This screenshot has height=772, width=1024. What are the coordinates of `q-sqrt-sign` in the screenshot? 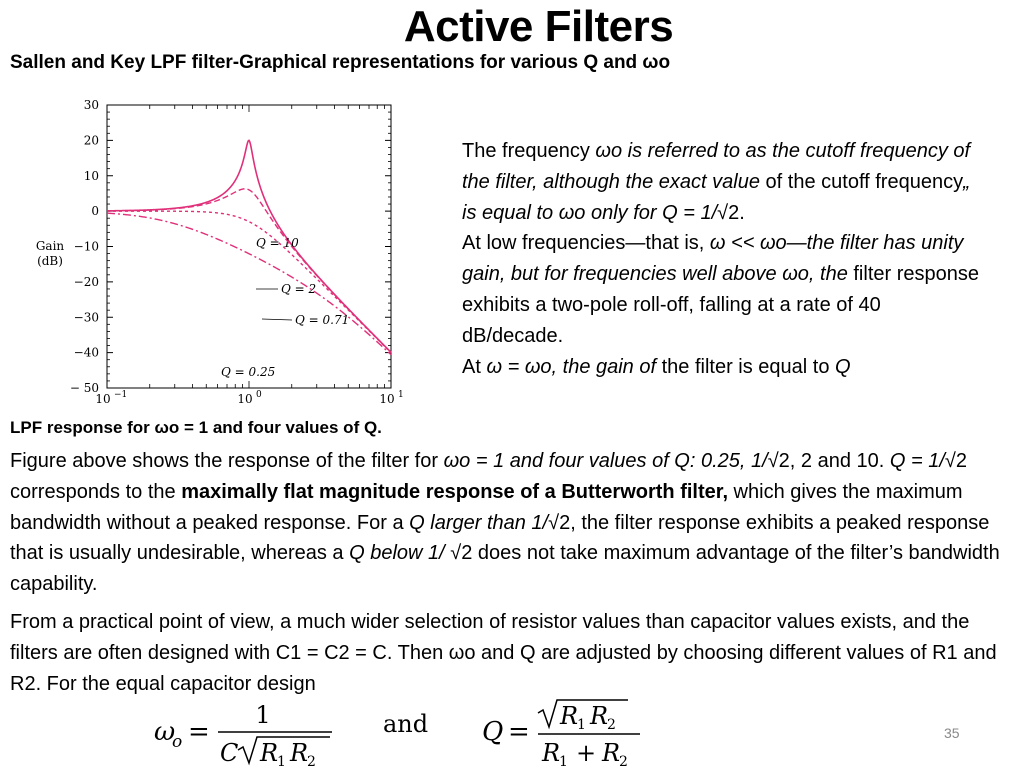 It's located at (582, 714).